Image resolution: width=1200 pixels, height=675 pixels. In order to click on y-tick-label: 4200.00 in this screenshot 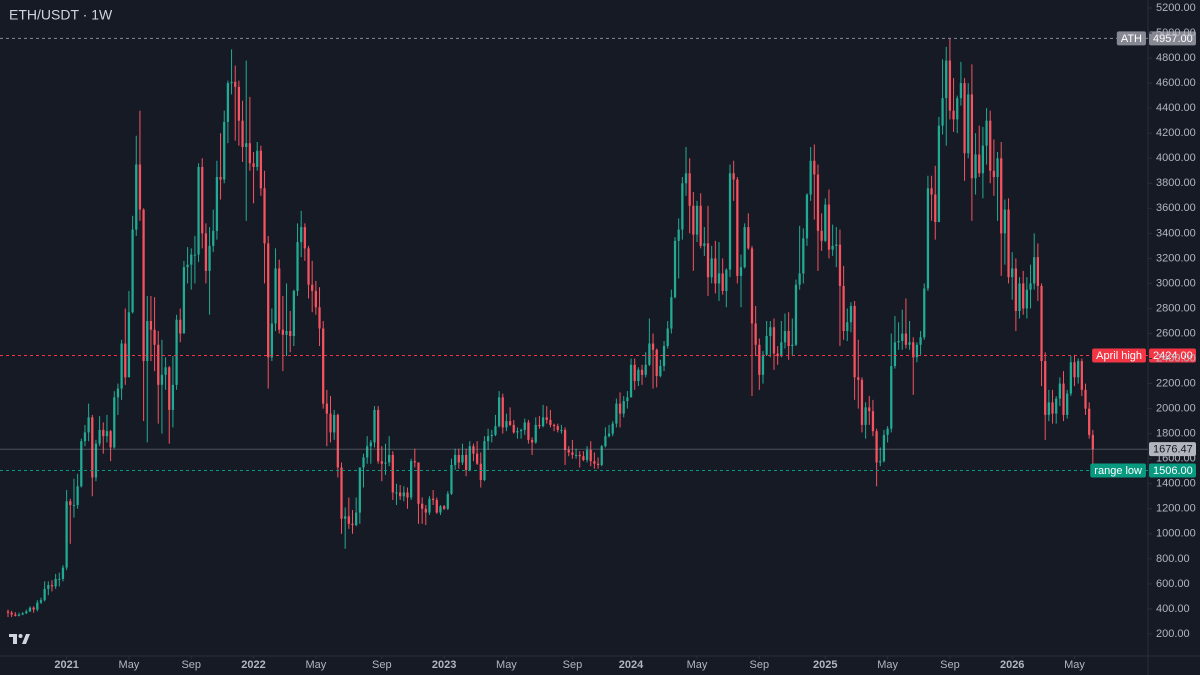, I will do `click(1176, 133)`.